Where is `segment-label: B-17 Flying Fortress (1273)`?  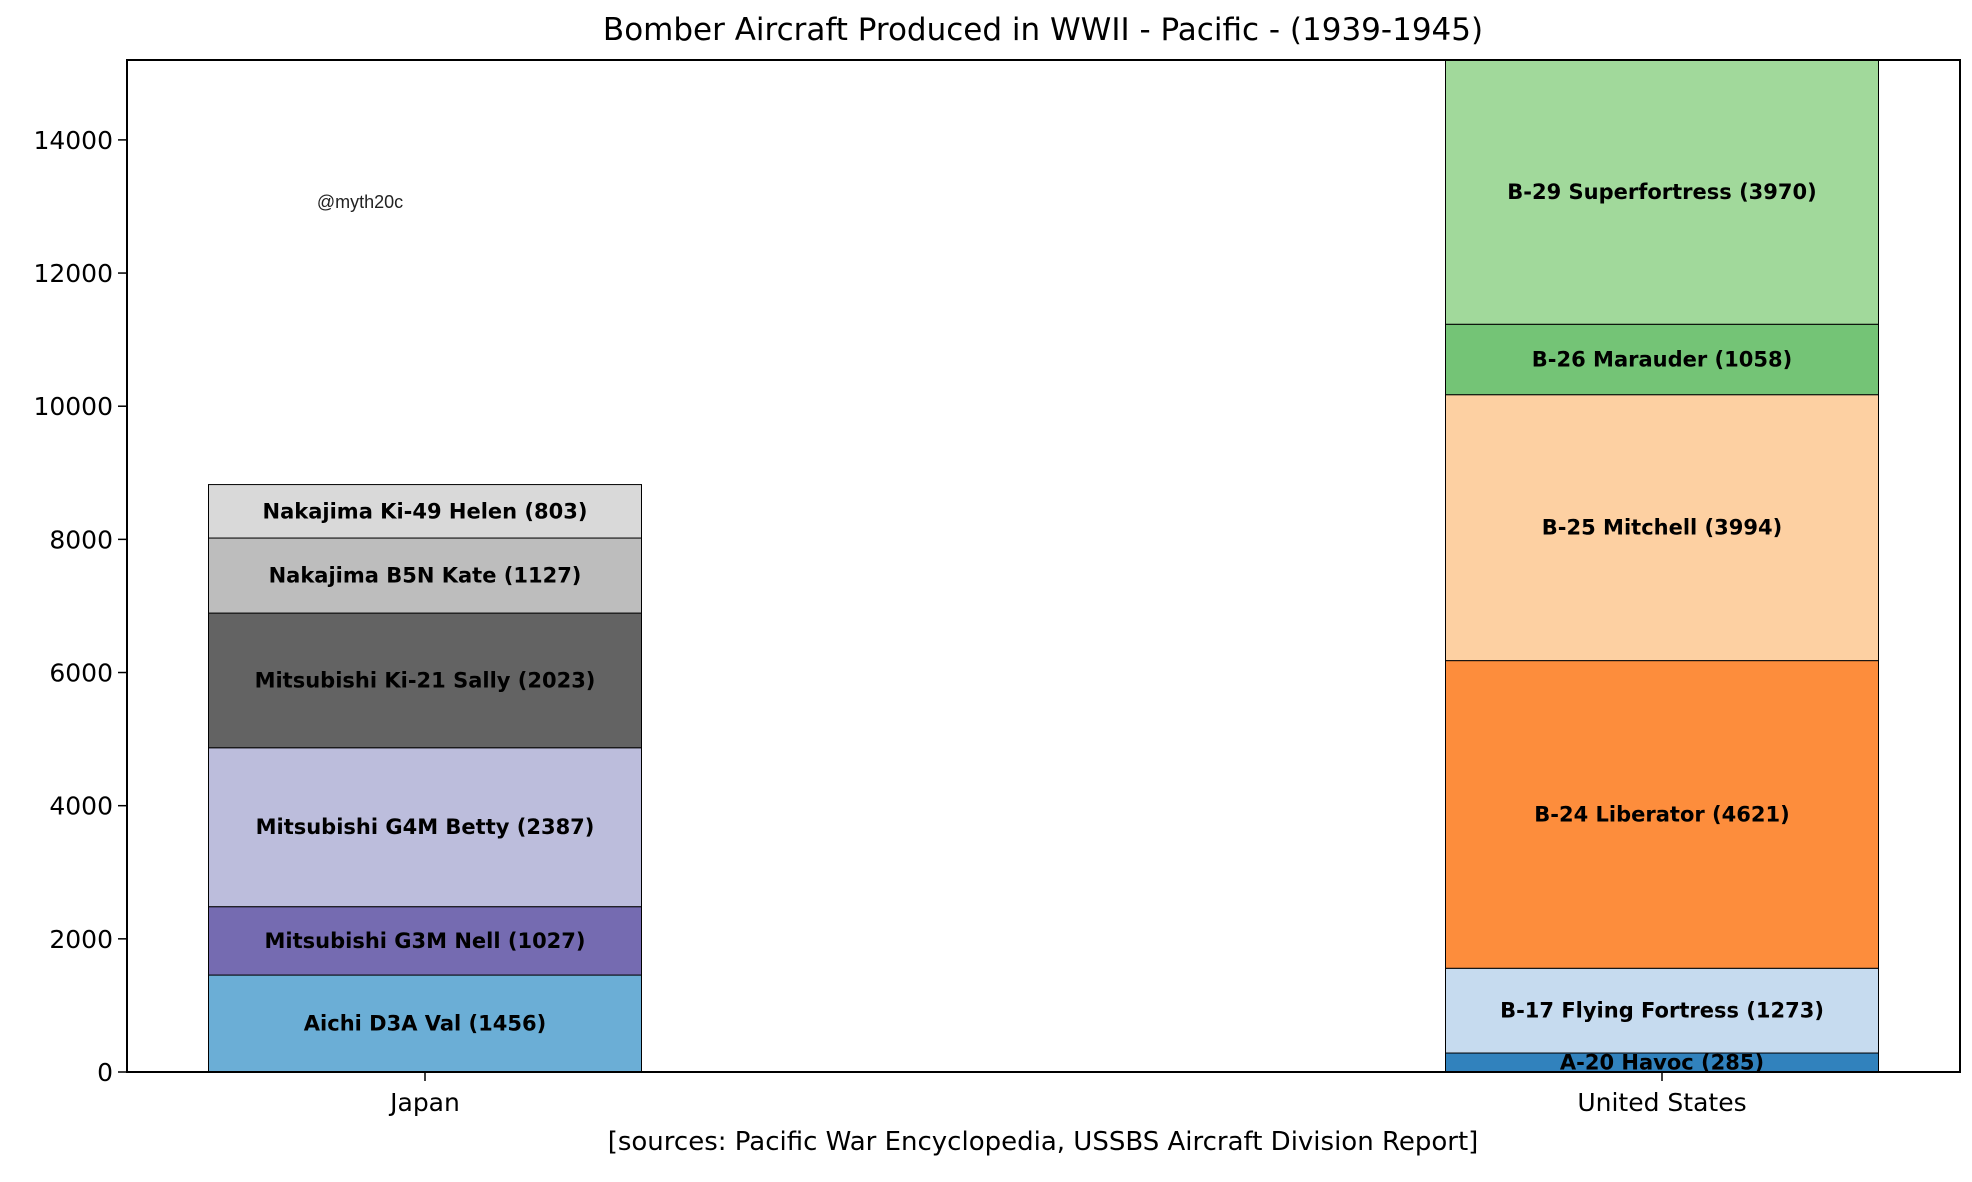 segment-label: B-17 Flying Fortress (1273) is located at coordinates (1662, 1011).